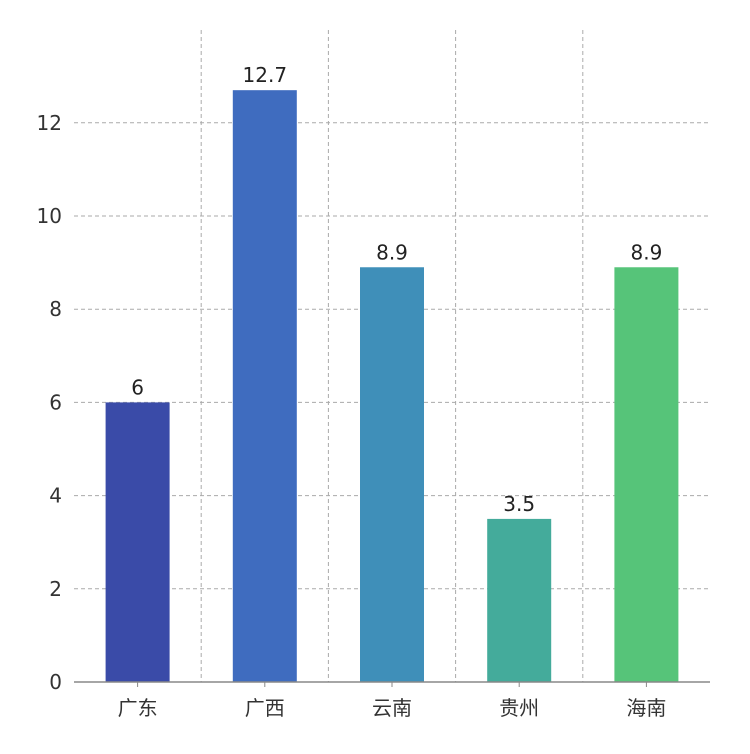 This screenshot has width=750, height=754. Describe the element at coordinates (392, 474) in the screenshot. I see `bar-云南` at that location.